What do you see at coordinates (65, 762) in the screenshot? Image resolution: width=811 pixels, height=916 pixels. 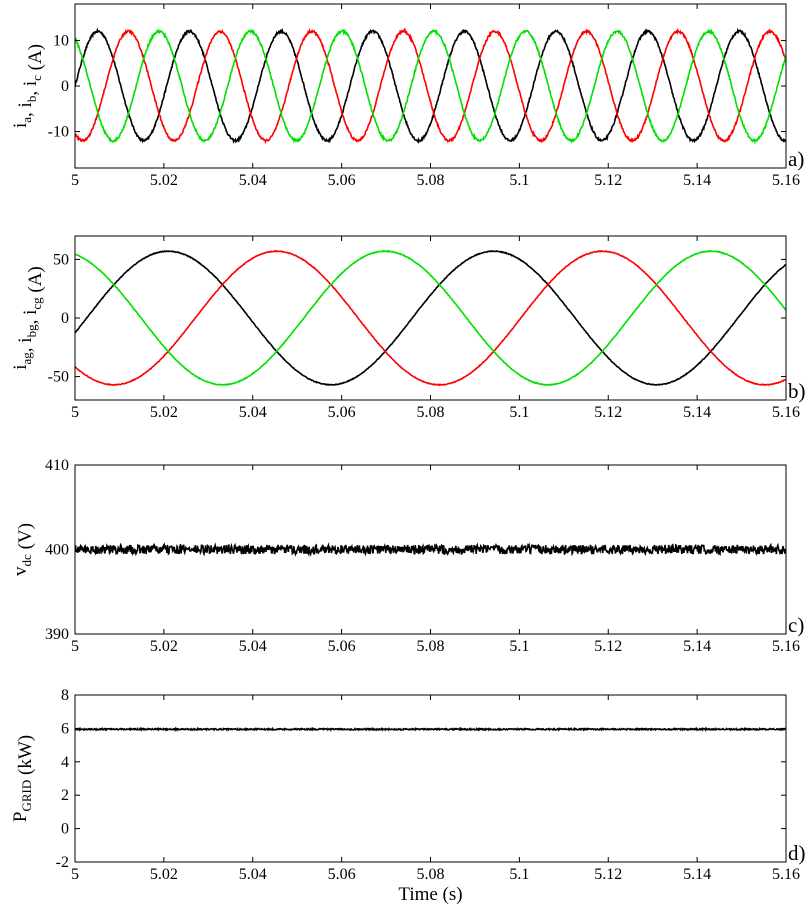 I see `y-tick-label: 4` at bounding box center [65, 762].